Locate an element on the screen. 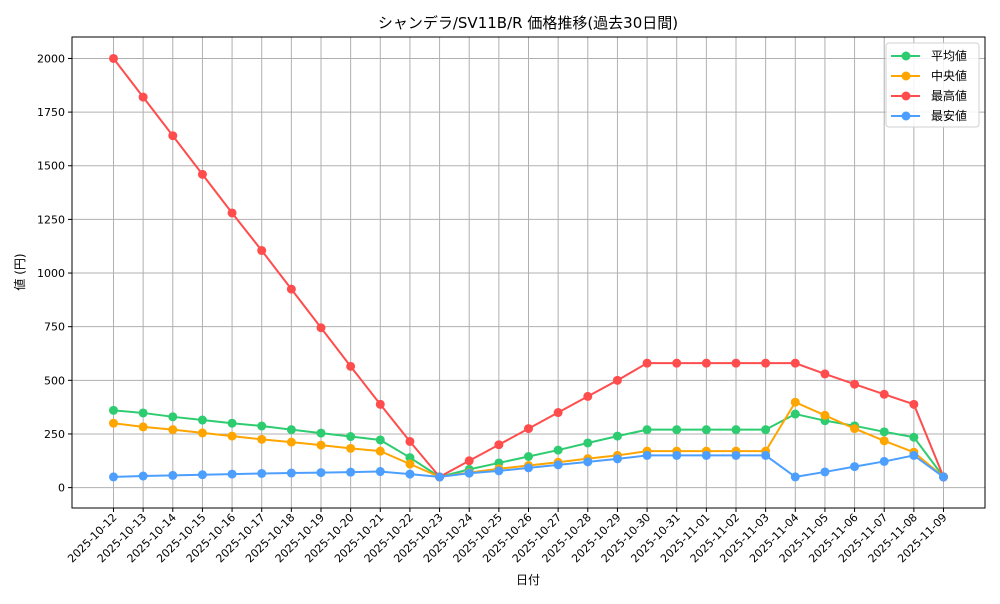 This screenshot has height=604, width=1000. legend-label: 最高値 is located at coordinates (949, 95).